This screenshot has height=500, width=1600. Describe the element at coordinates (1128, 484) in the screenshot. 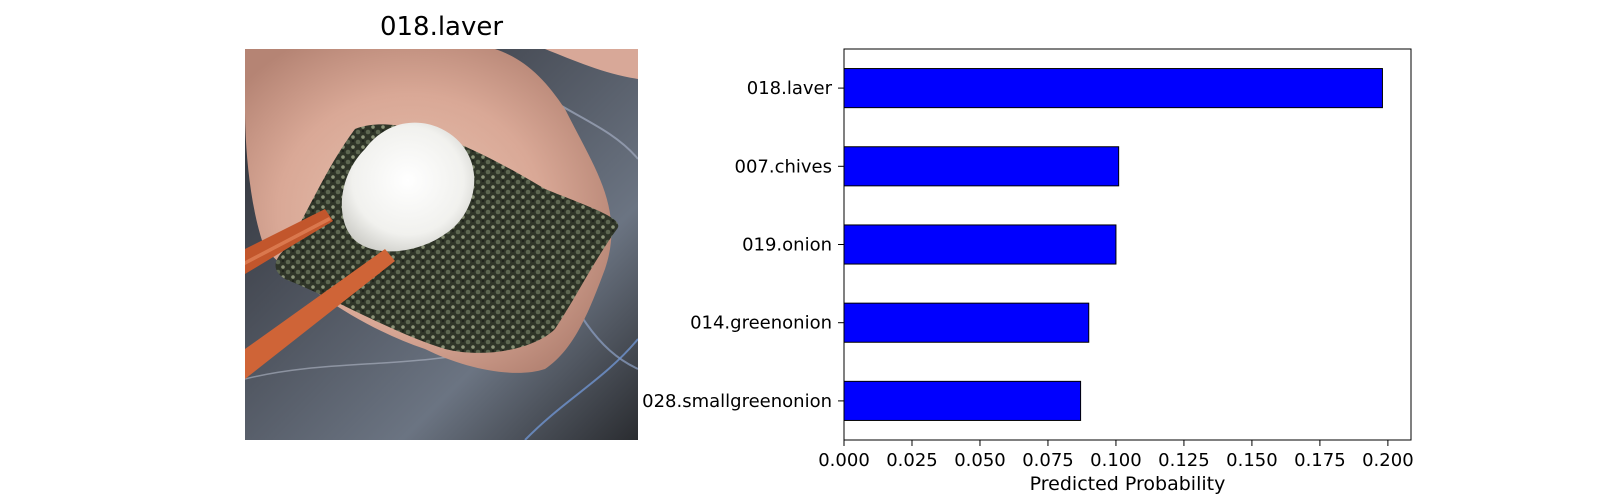

I see `x-axis-label: Predicted Probability` at that location.